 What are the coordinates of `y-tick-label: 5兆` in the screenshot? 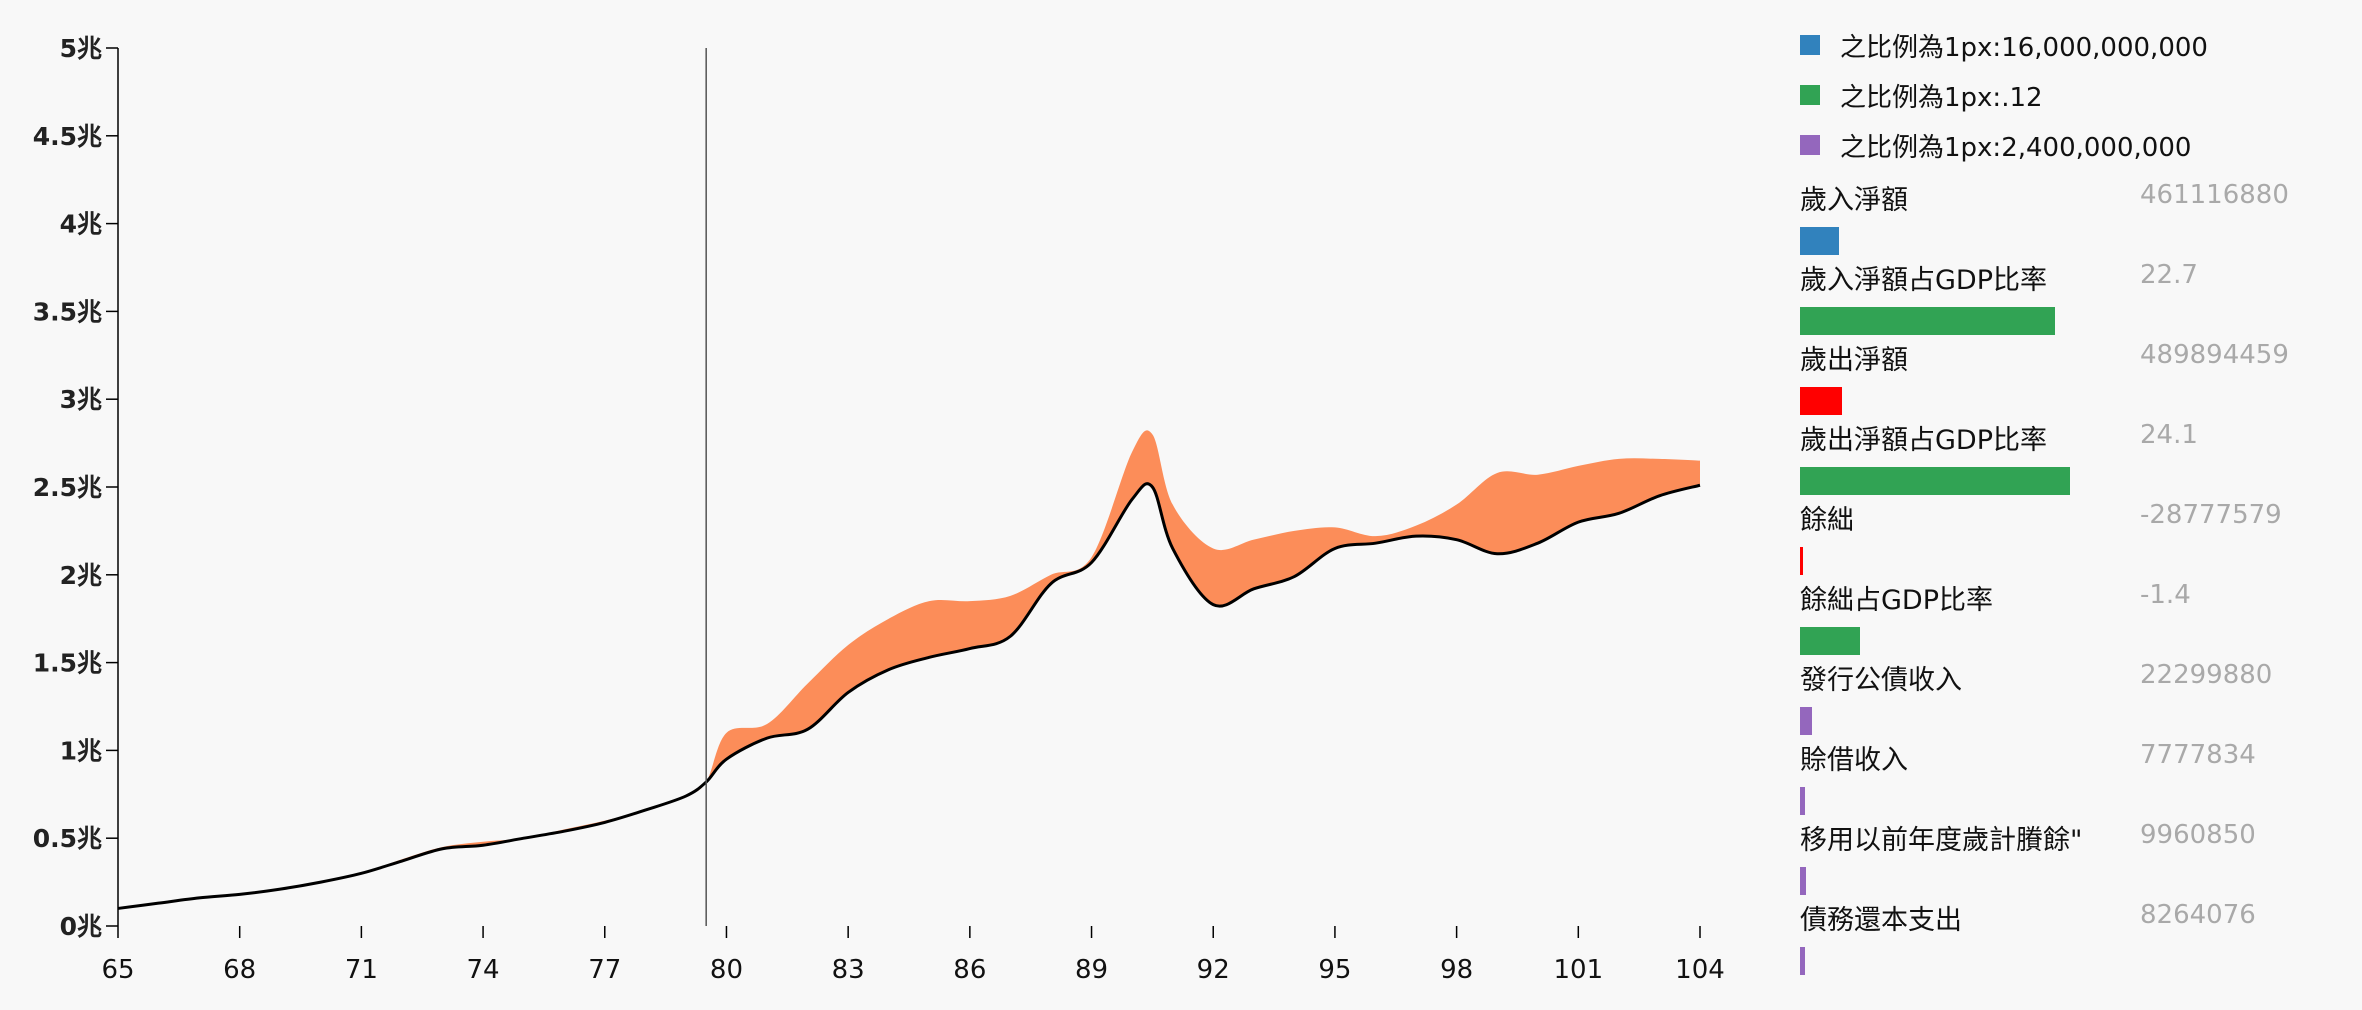 It's located at (81, 48).